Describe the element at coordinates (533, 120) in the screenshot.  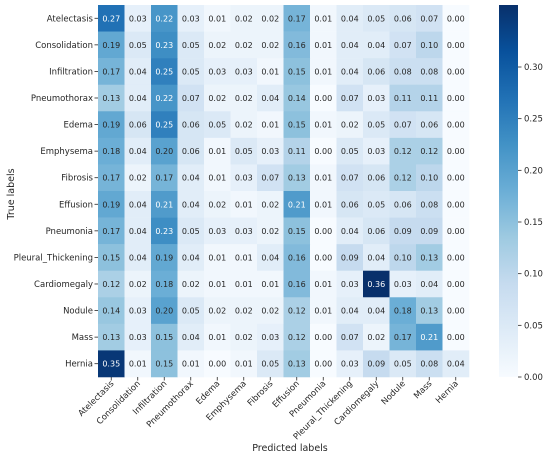
I see `colorbar-tick-label: 0.25` at that location.